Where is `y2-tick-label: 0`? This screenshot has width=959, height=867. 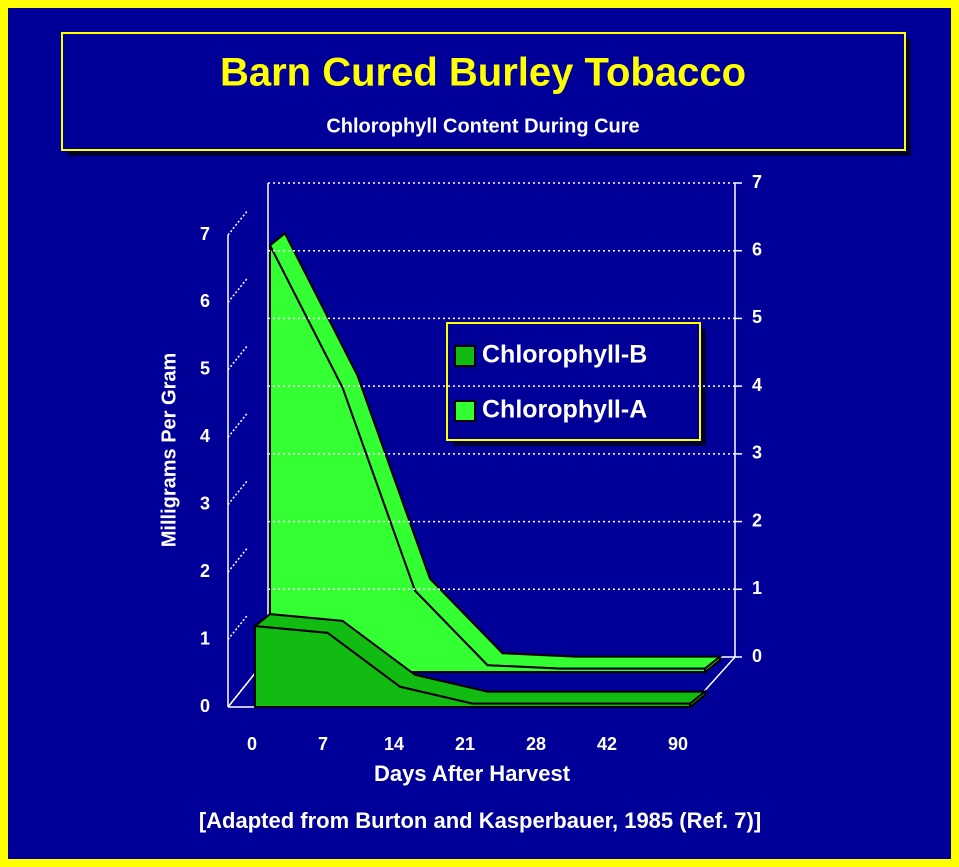
y2-tick-label: 0 is located at coordinates (757, 656).